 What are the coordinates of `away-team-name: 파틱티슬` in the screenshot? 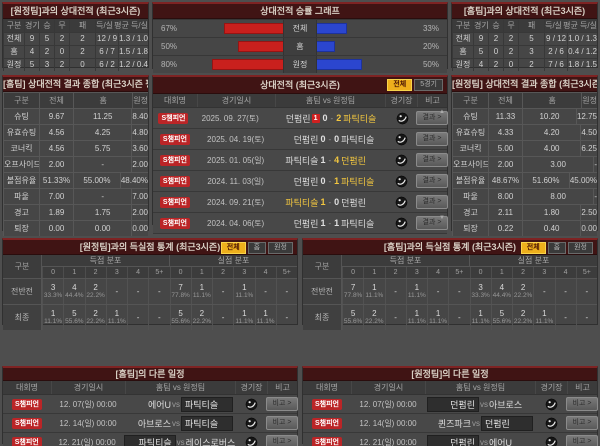 It's located at (207, 423).